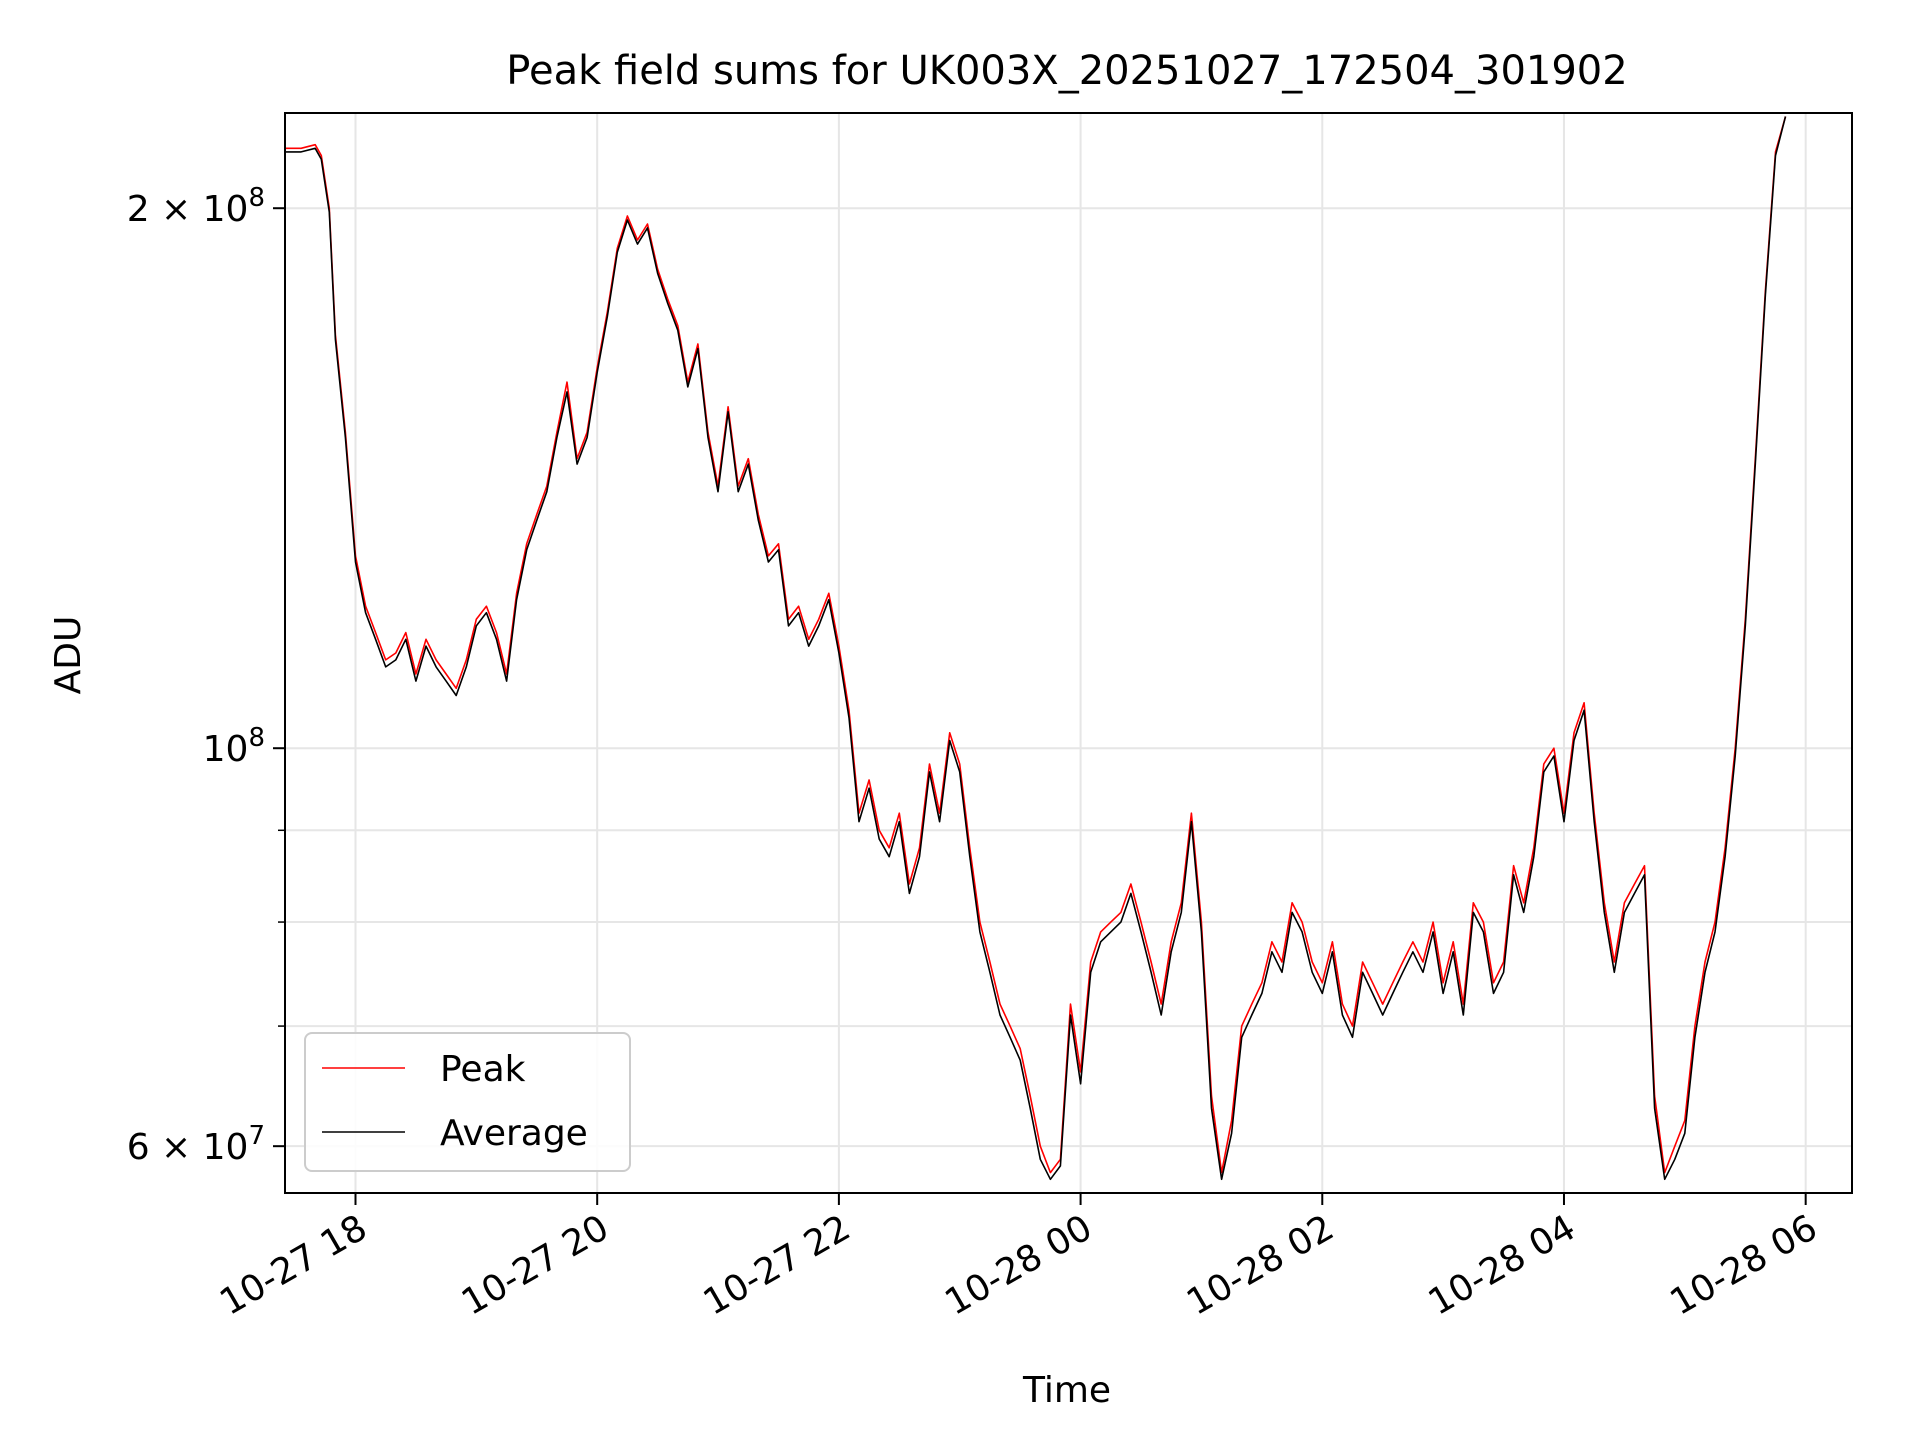 The width and height of the screenshot is (1920, 1445). What do you see at coordinates (68, 655) in the screenshot?
I see `y-axis-label: ADU` at bounding box center [68, 655].